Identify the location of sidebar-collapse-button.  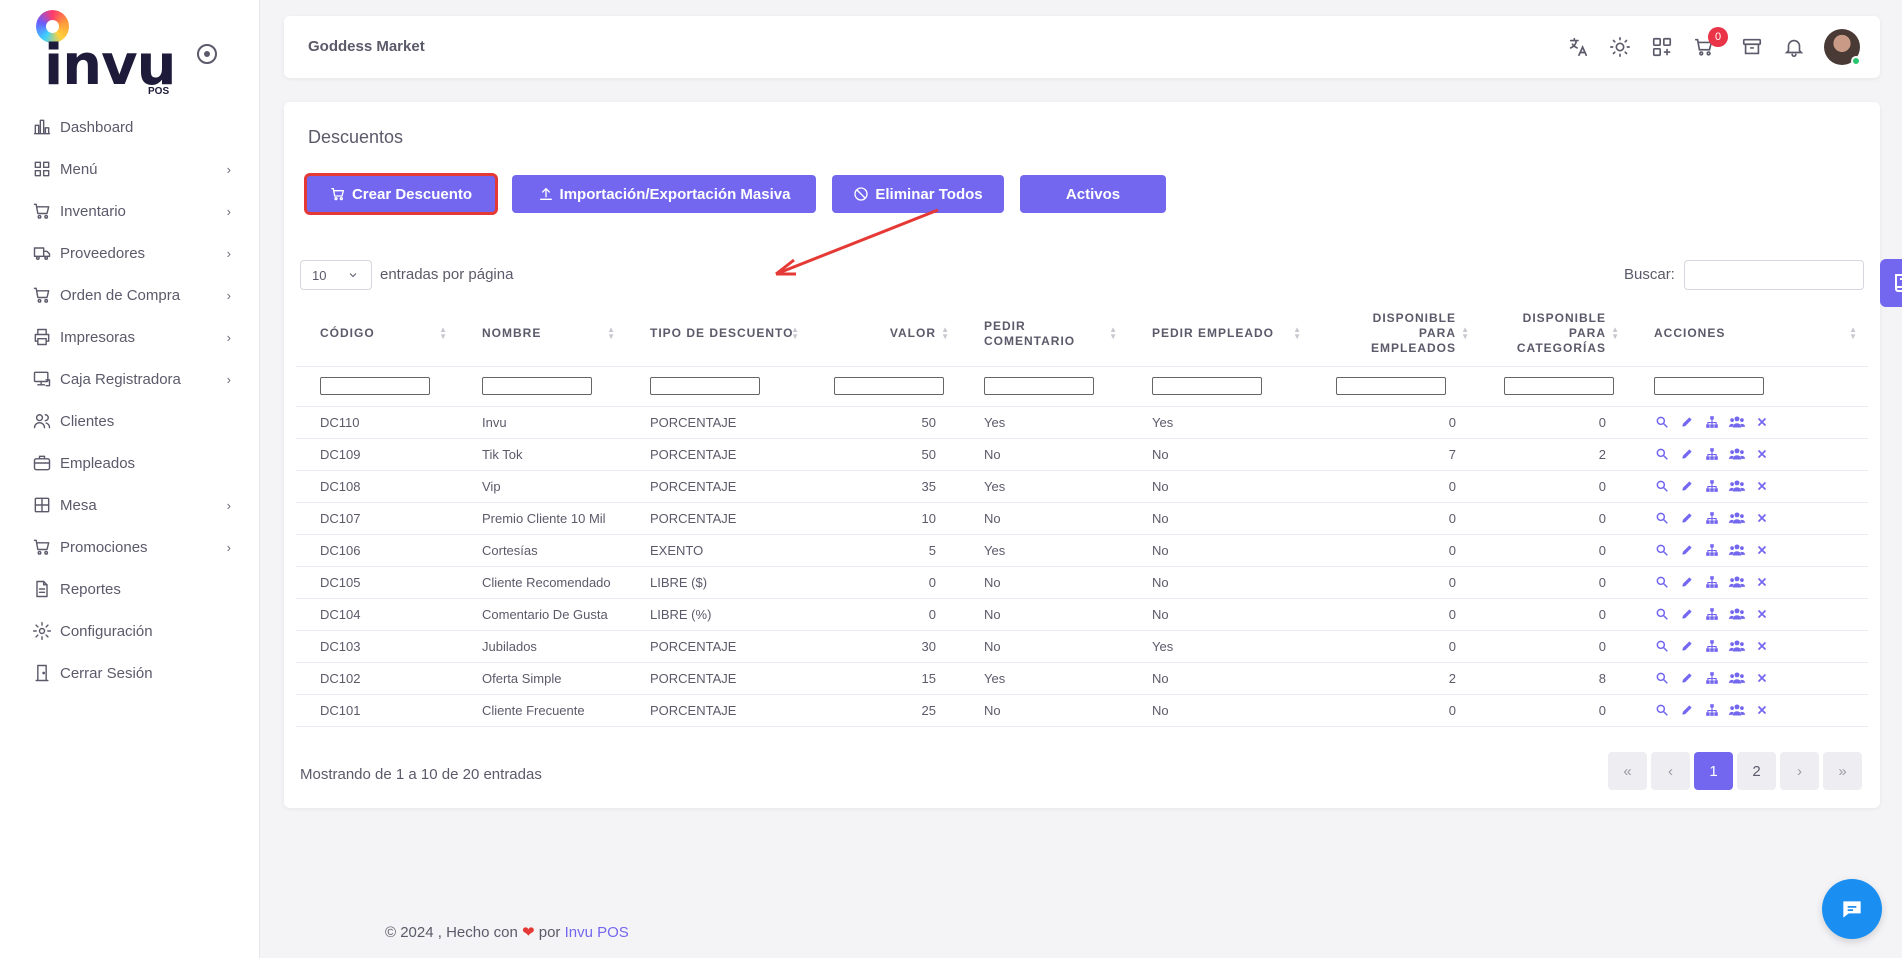
(207, 54).